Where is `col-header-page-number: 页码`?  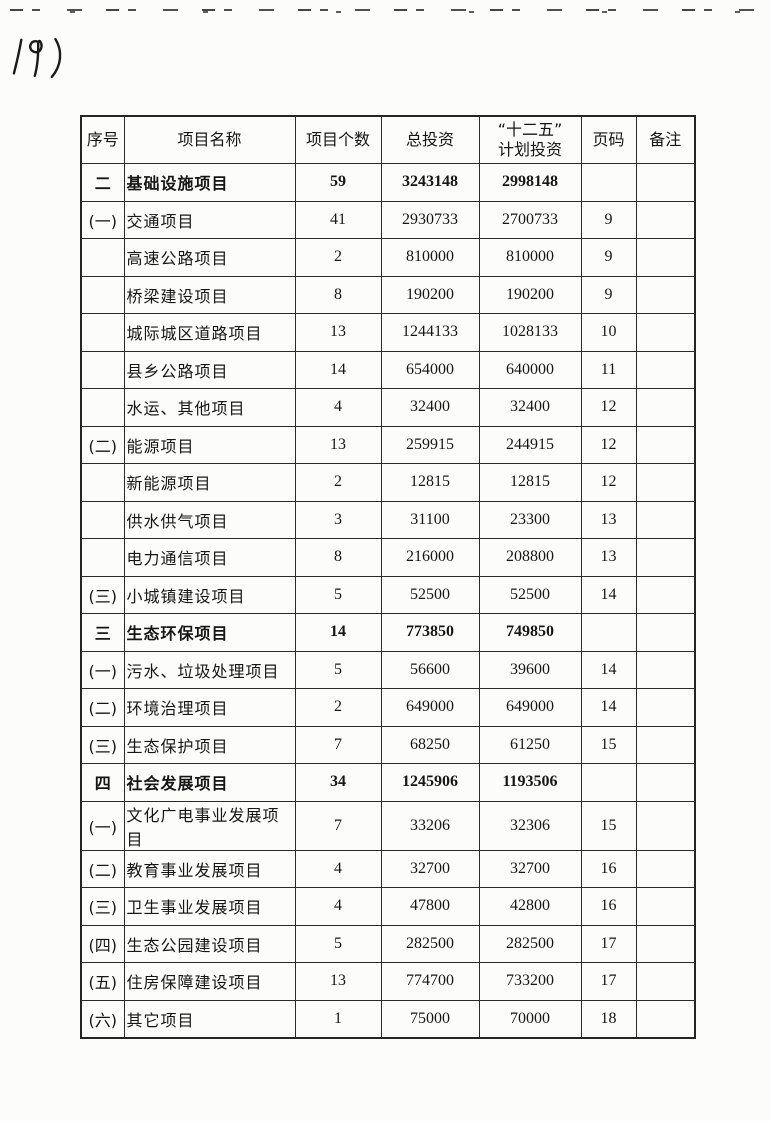 col-header-page-number: 页码 is located at coordinates (608, 139).